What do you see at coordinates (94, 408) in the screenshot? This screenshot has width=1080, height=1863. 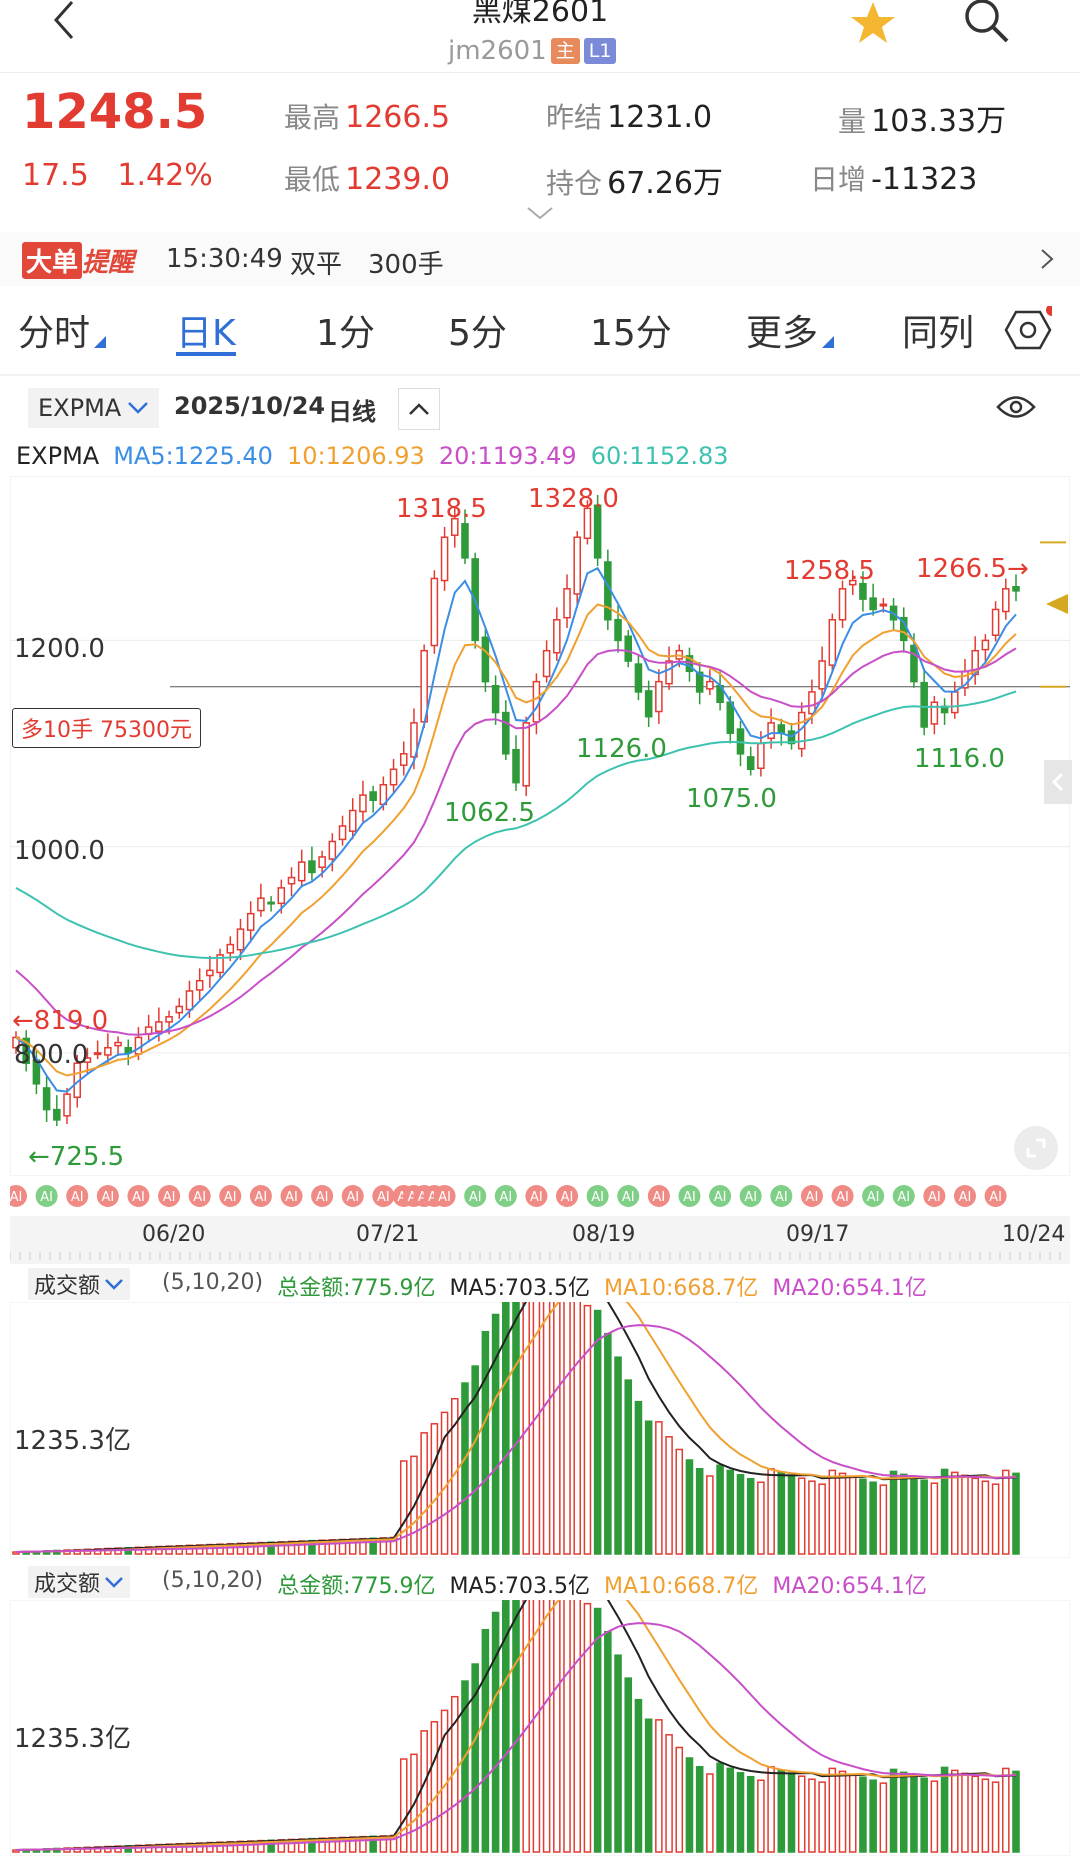 I see `indicator-selector: EXPMA` at bounding box center [94, 408].